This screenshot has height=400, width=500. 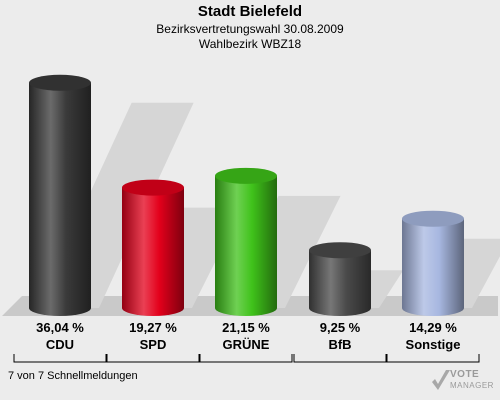 What do you see at coordinates (60, 327) in the screenshot?
I see `value-label: 36,04 %` at bounding box center [60, 327].